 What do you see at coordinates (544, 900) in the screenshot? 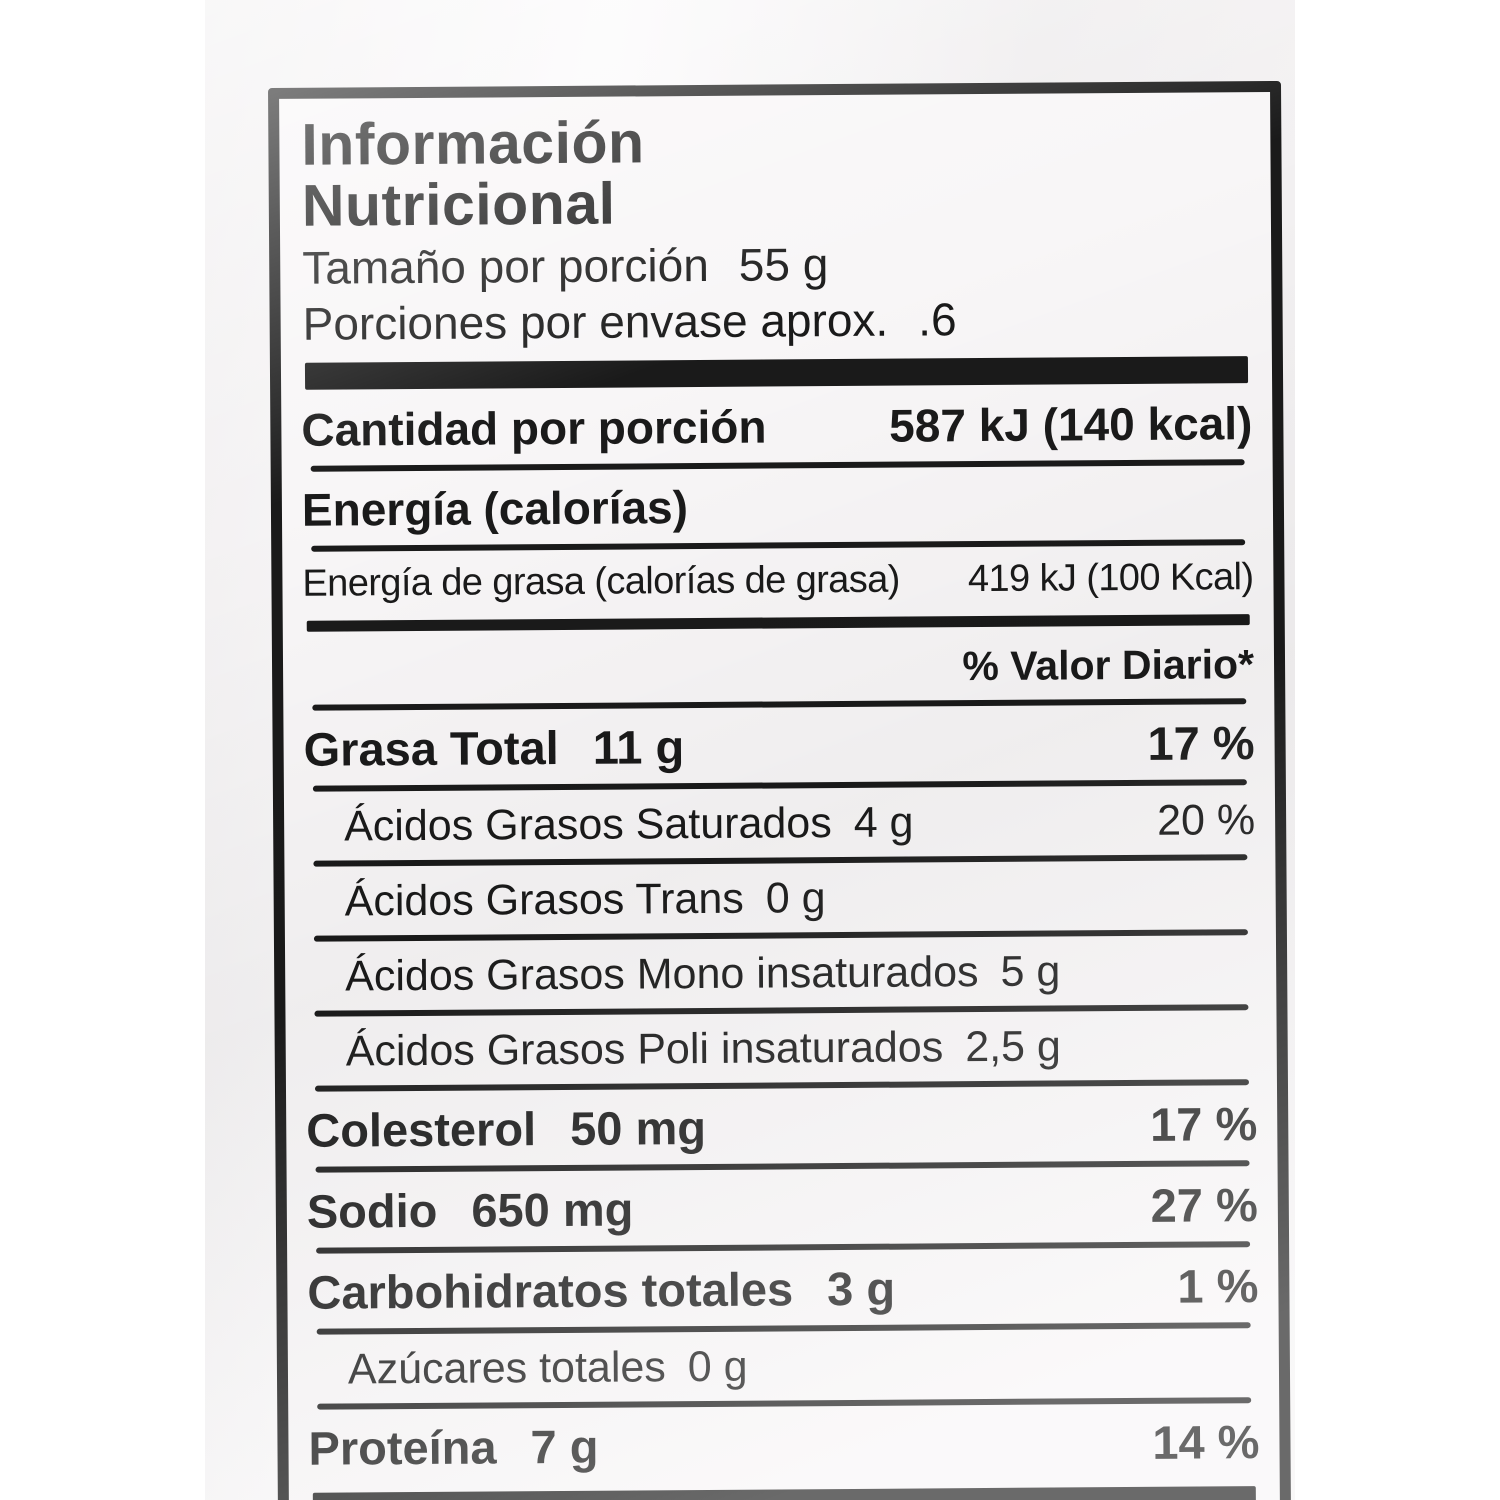
I see `nutrient-name: Ácidos Grasos Trans` at bounding box center [544, 900].